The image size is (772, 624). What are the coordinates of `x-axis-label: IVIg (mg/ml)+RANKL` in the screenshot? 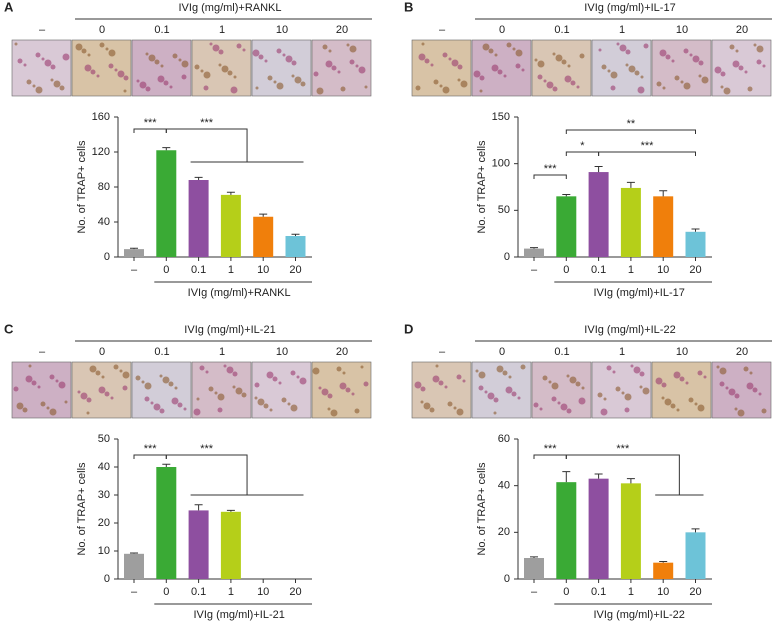 It's located at (239, 293).